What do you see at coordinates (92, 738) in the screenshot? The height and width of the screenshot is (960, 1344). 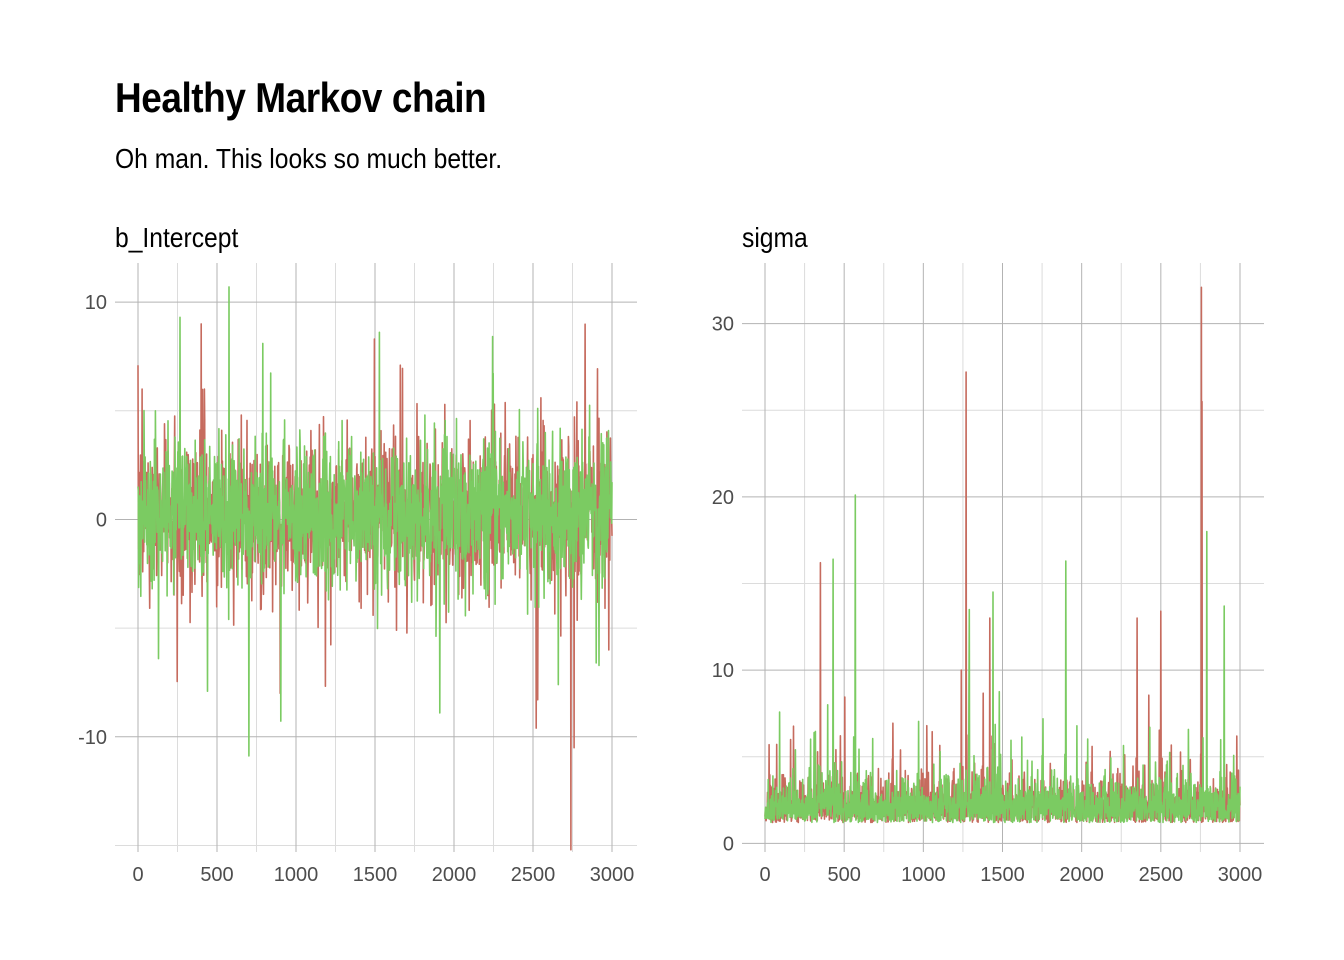 I see `y-tick-label: -10` at bounding box center [92, 738].